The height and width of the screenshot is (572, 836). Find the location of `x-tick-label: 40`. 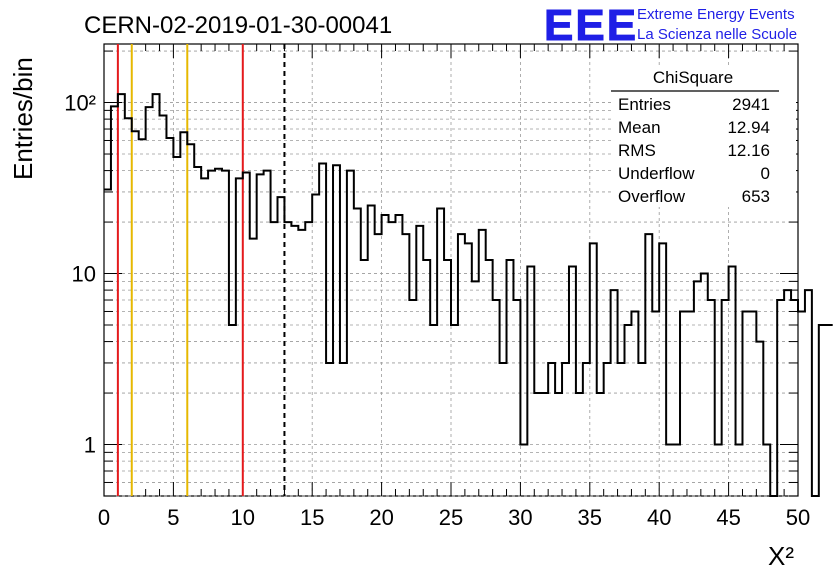

x-tick-label: 40 is located at coordinates (659, 517).